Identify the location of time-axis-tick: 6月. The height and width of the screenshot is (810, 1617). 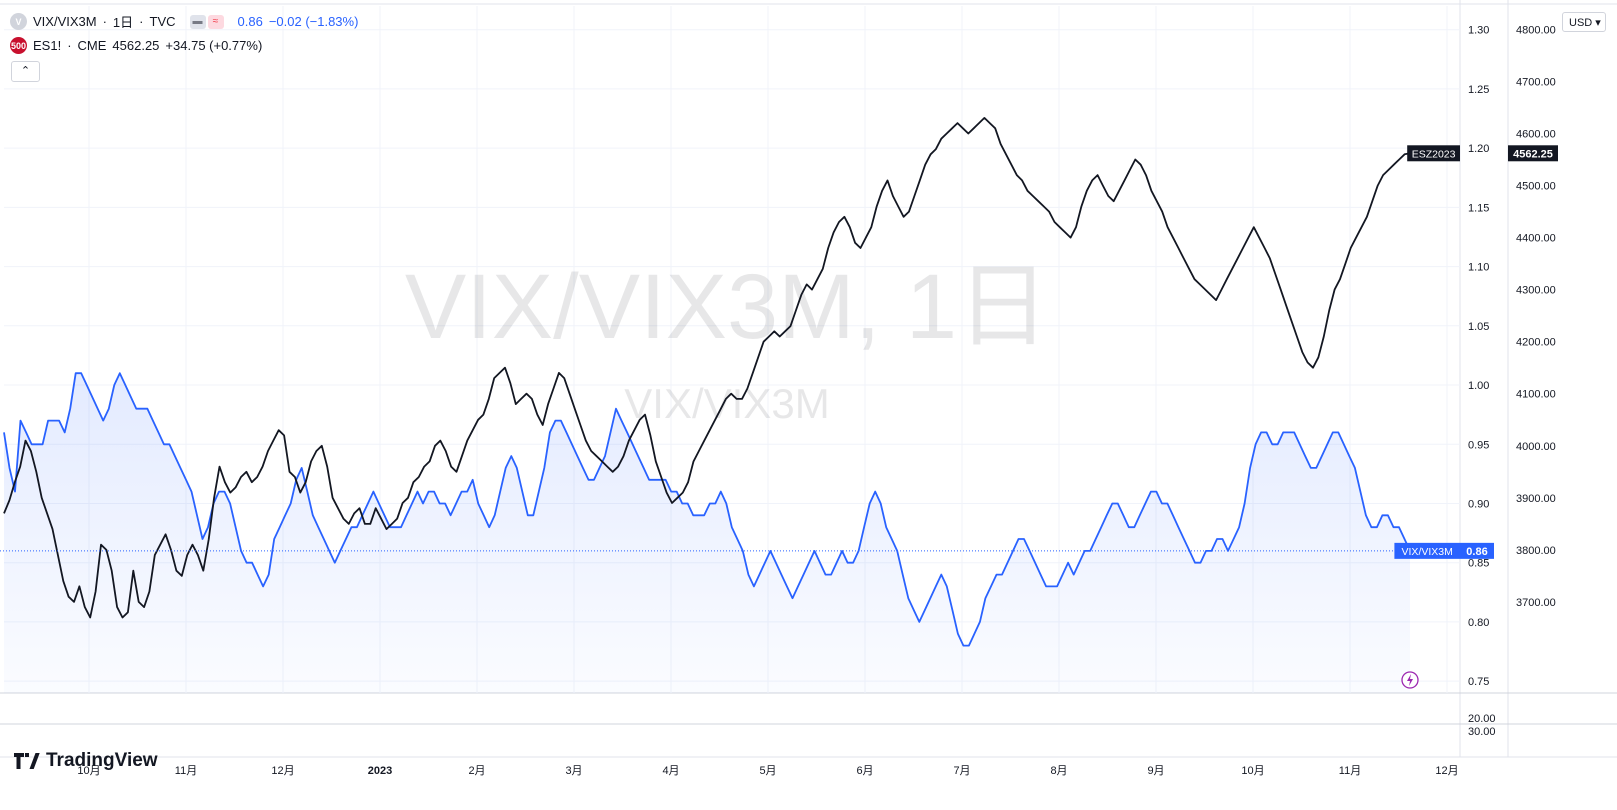
(864, 771).